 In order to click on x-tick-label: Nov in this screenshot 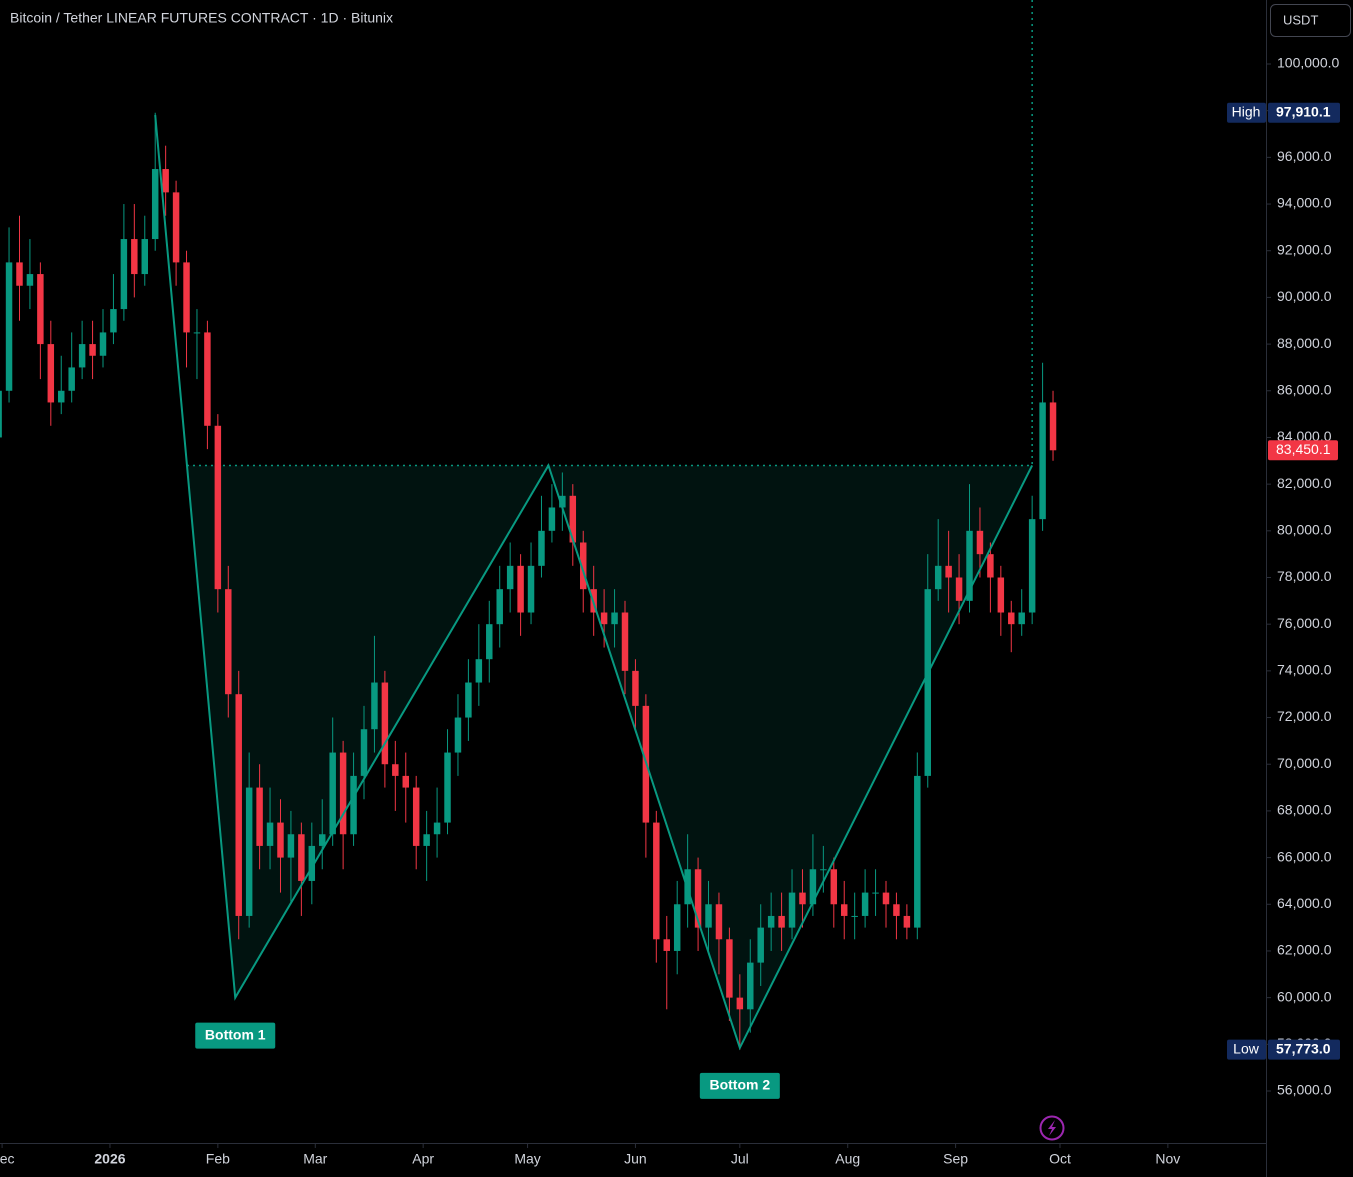, I will do `click(1167, 1159)`.